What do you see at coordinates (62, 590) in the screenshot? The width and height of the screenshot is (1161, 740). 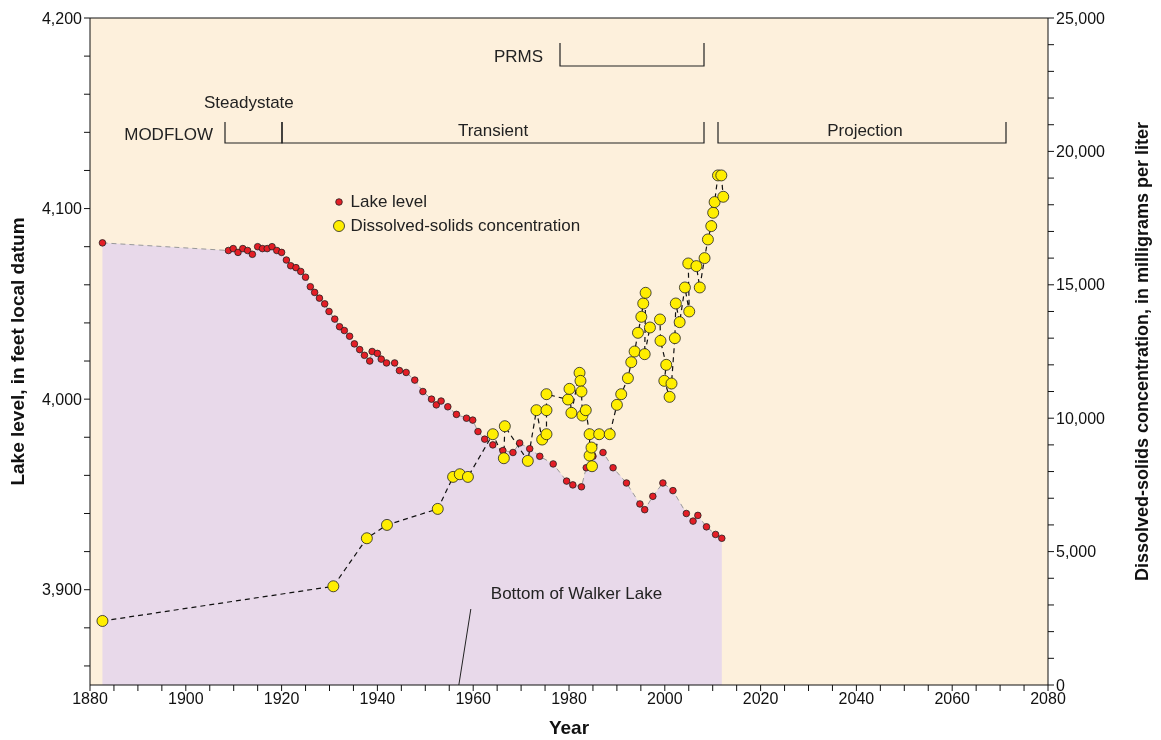 I see `y-tick-label: 3,900` at bounding box center [62, 590].